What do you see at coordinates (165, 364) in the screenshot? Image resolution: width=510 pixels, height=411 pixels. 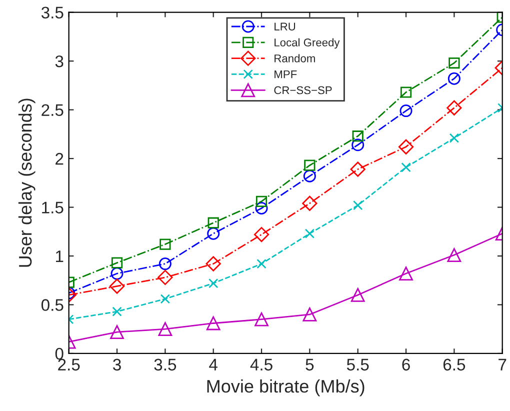 I see `x-tick-label: 3.5` at bounding box center [165, 364].